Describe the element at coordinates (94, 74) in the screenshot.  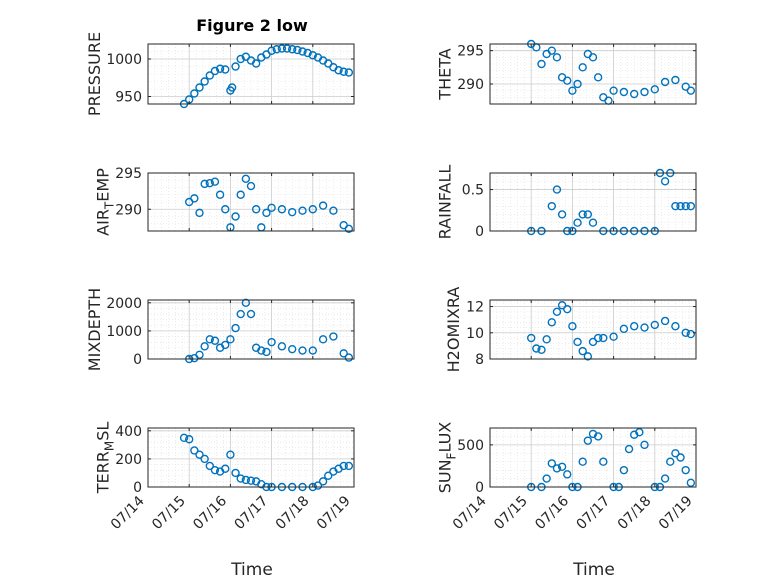
I see `y-axis-label: PRESSURE` at that location.